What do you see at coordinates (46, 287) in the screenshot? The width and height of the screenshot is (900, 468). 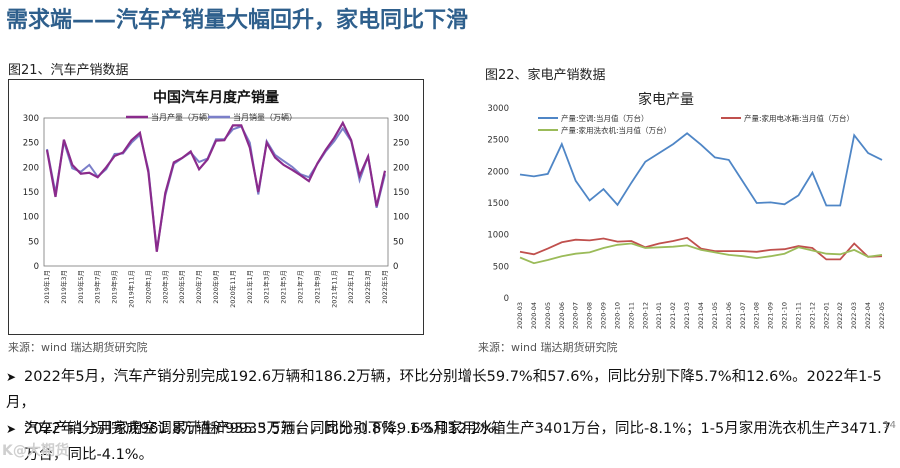 I see `car-xtick-label: 2019年1月` at bounding box center [46, 287].